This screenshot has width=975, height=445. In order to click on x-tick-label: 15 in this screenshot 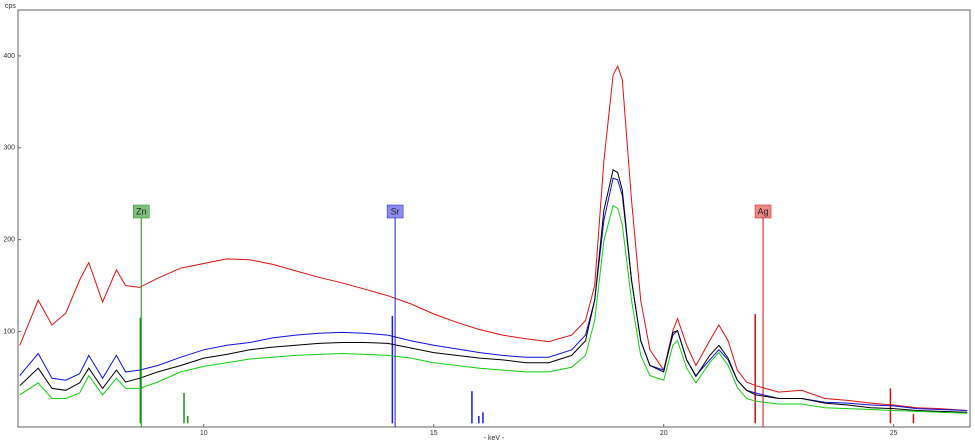, I will do `click(434, 433)`.